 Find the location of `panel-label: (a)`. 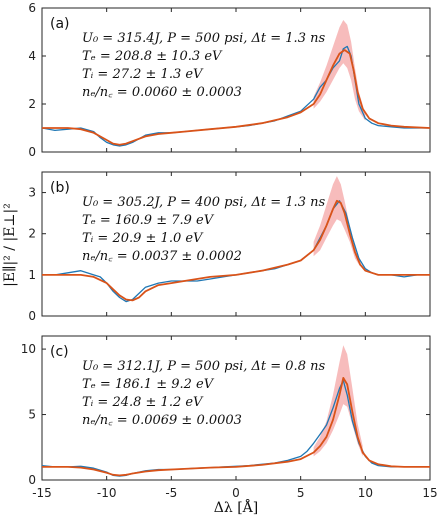

panel-label: (a) is located at coordinates (60, 24).